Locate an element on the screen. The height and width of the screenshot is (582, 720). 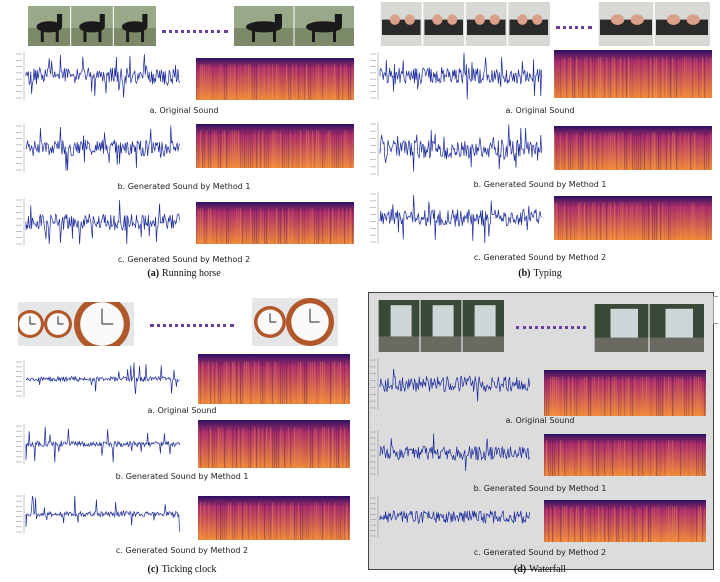
spectrogram-background is located at coordinates (625, 455).